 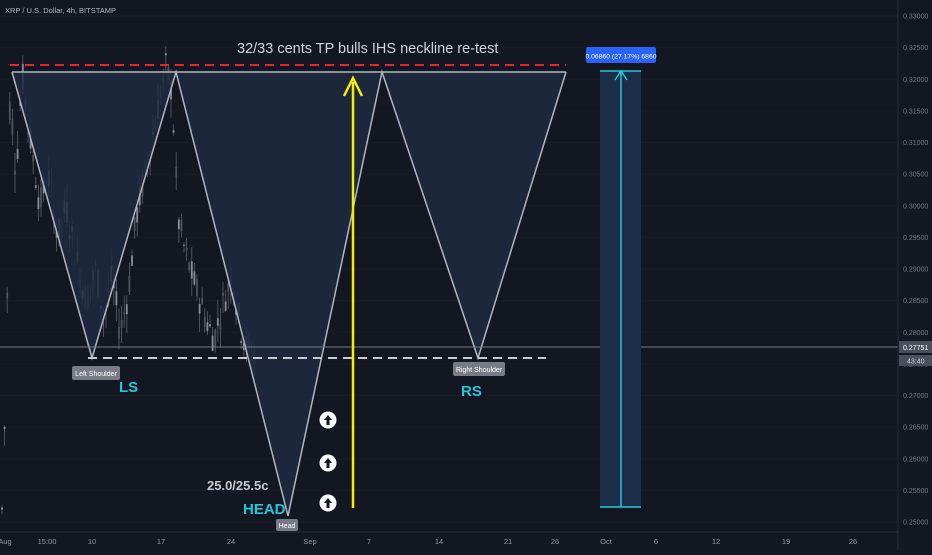 I want to click on time-tick-label: 24, so click(x=231, y=541).